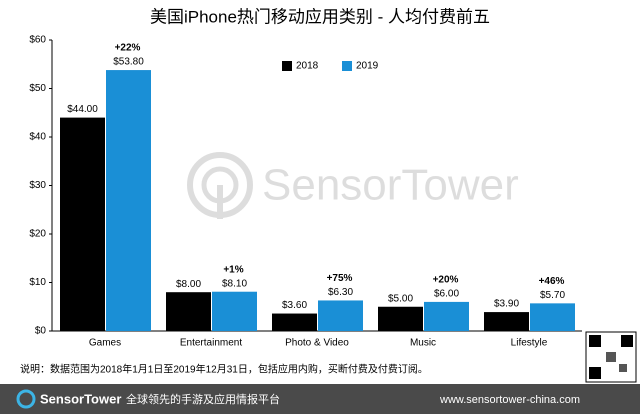  Describe the element at coordinates (390, 185) in the screenshot. I see `watermark: SensorTower` at that location.